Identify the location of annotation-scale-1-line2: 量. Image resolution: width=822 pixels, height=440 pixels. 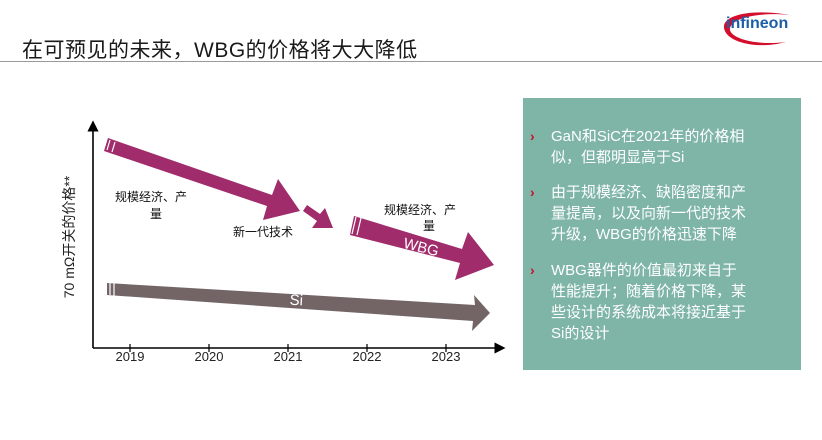
(156, 214).